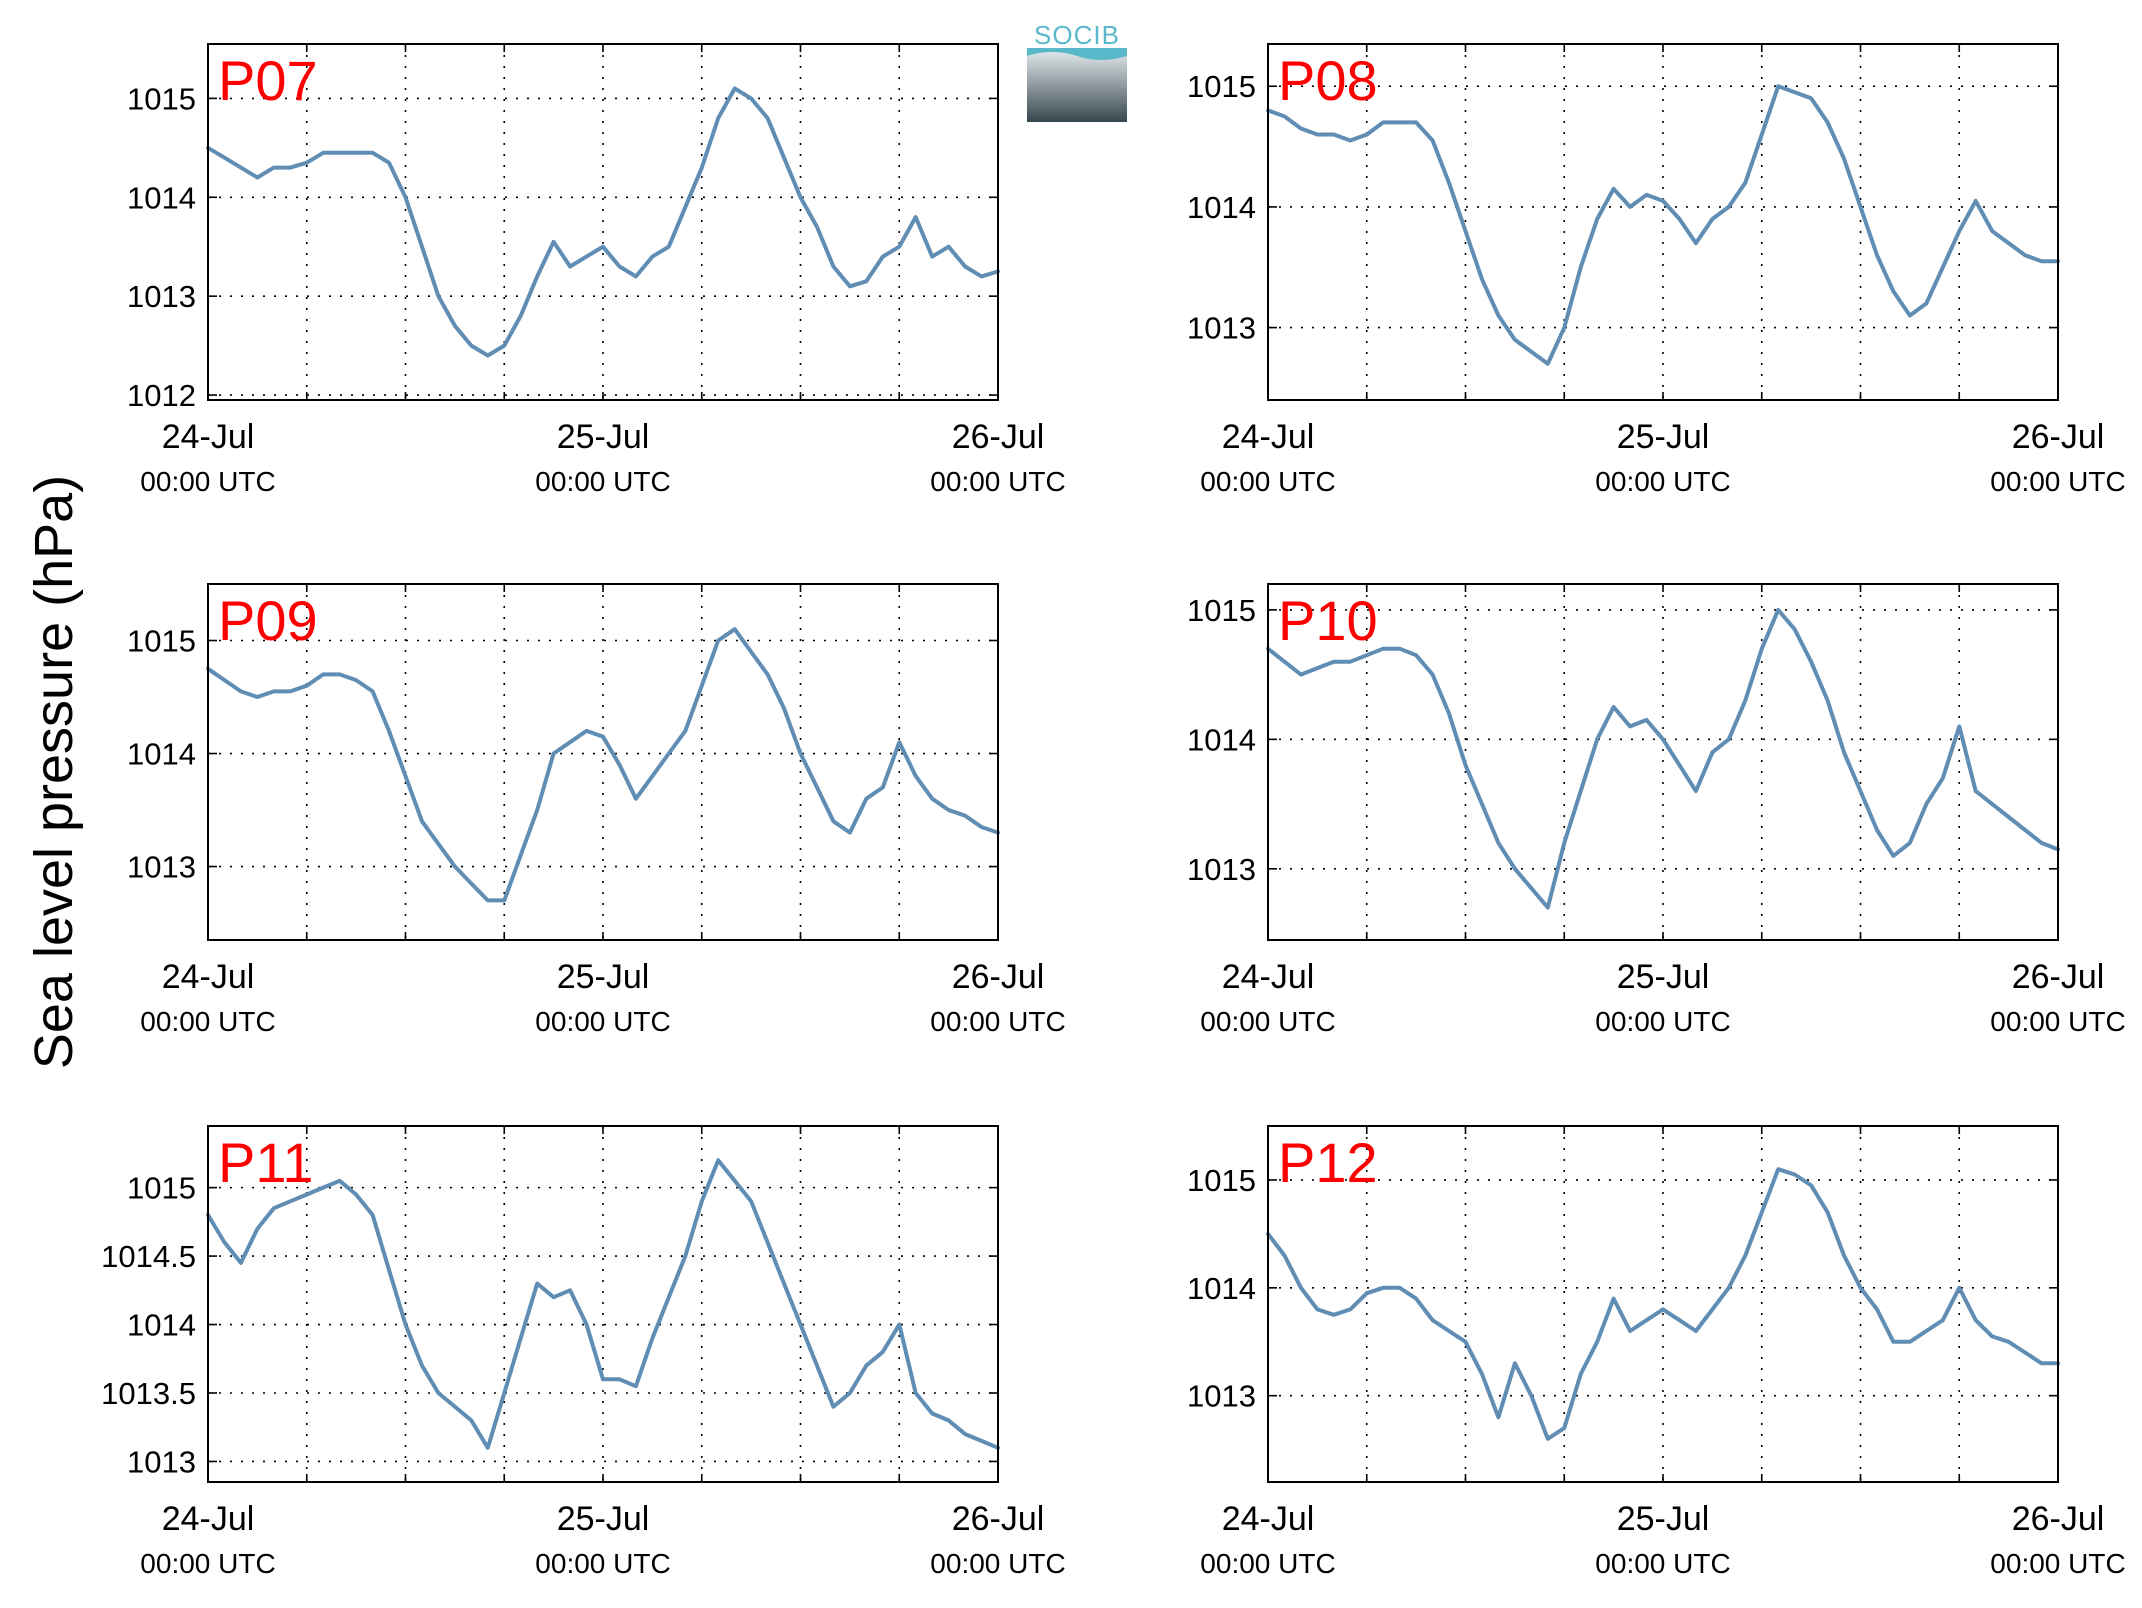 The height and width of the screenshot is (1608, 2142). Describe the element at coordinates (54, 772) in the screenshot. I see `y-axis-label: Sea level pressure (hPa)` at that location.